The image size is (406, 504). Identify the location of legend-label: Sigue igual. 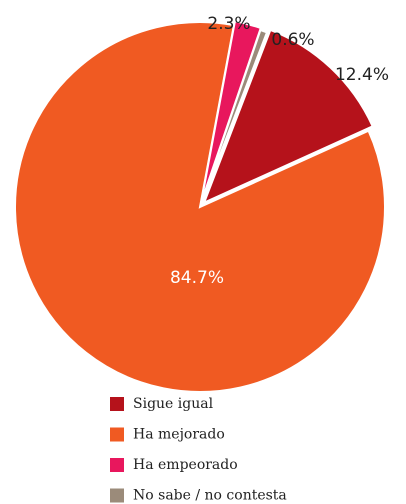
(173, 404).